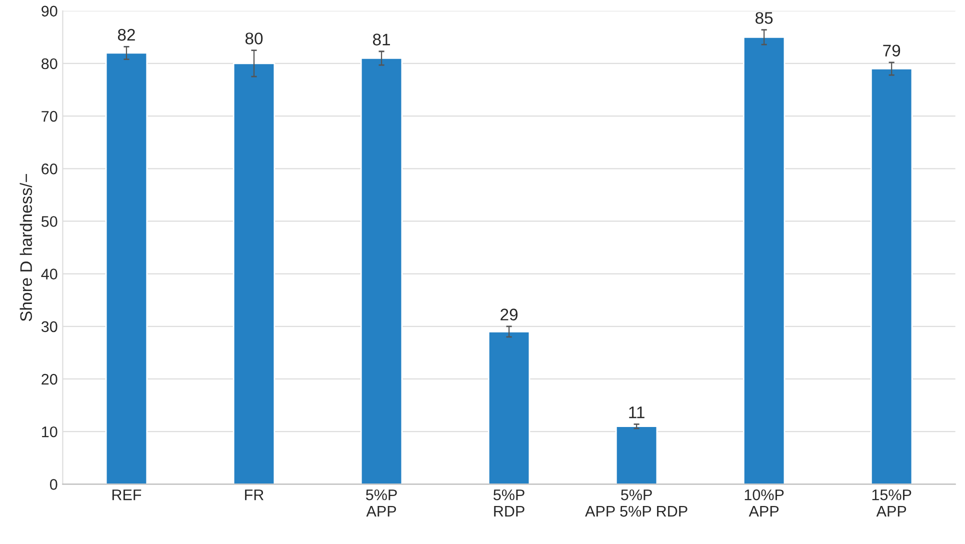 This screenshot has width=965, height=544. What do you see at coordinates (49, 326) in the screenshot?
I see `y-tick-label: 30` at bounding box center [49, 326].